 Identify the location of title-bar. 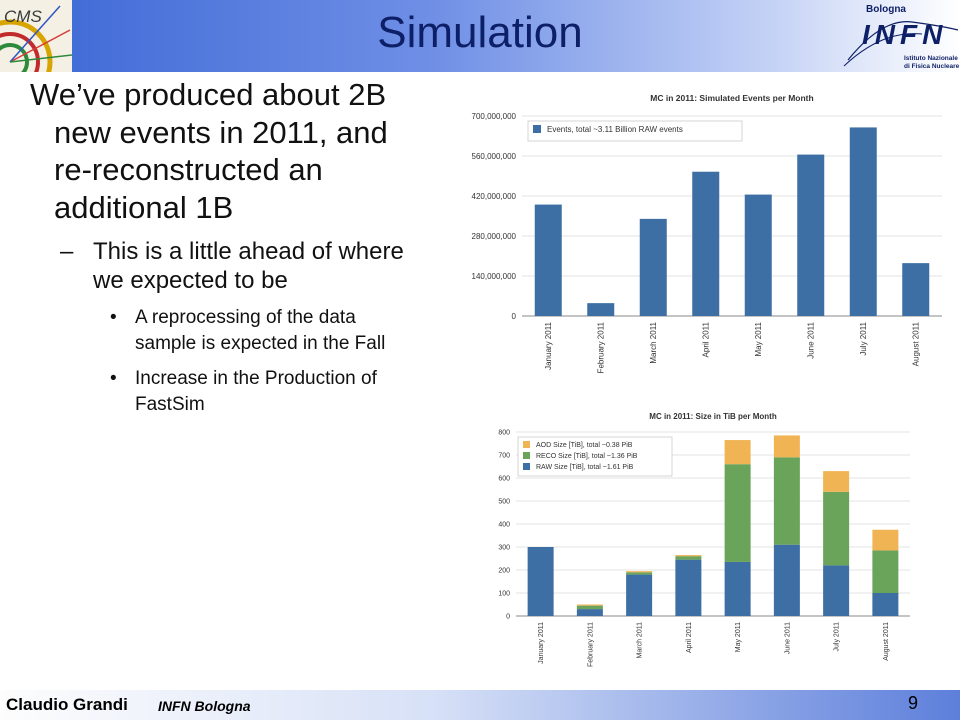
(480, 36).